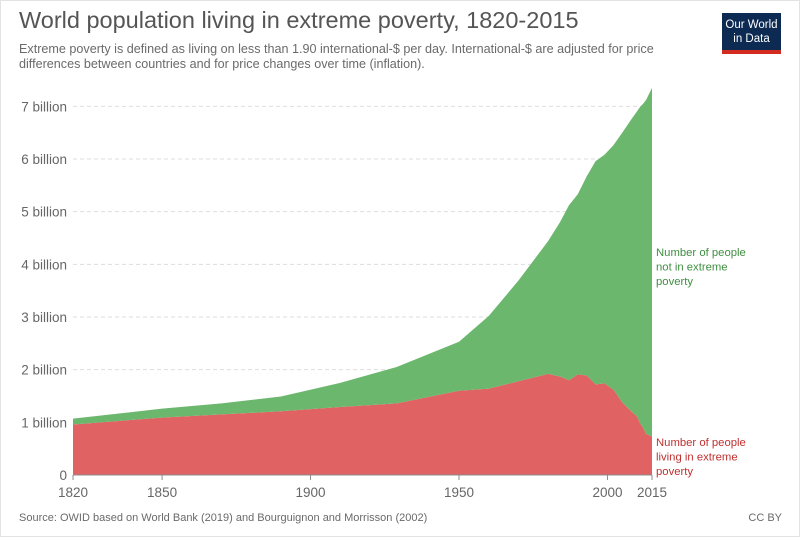  What do you see at coordinates (44, 106) in the screenshot?
I see `y-tick-label: 7 billion` at bounding box center [44, 106].